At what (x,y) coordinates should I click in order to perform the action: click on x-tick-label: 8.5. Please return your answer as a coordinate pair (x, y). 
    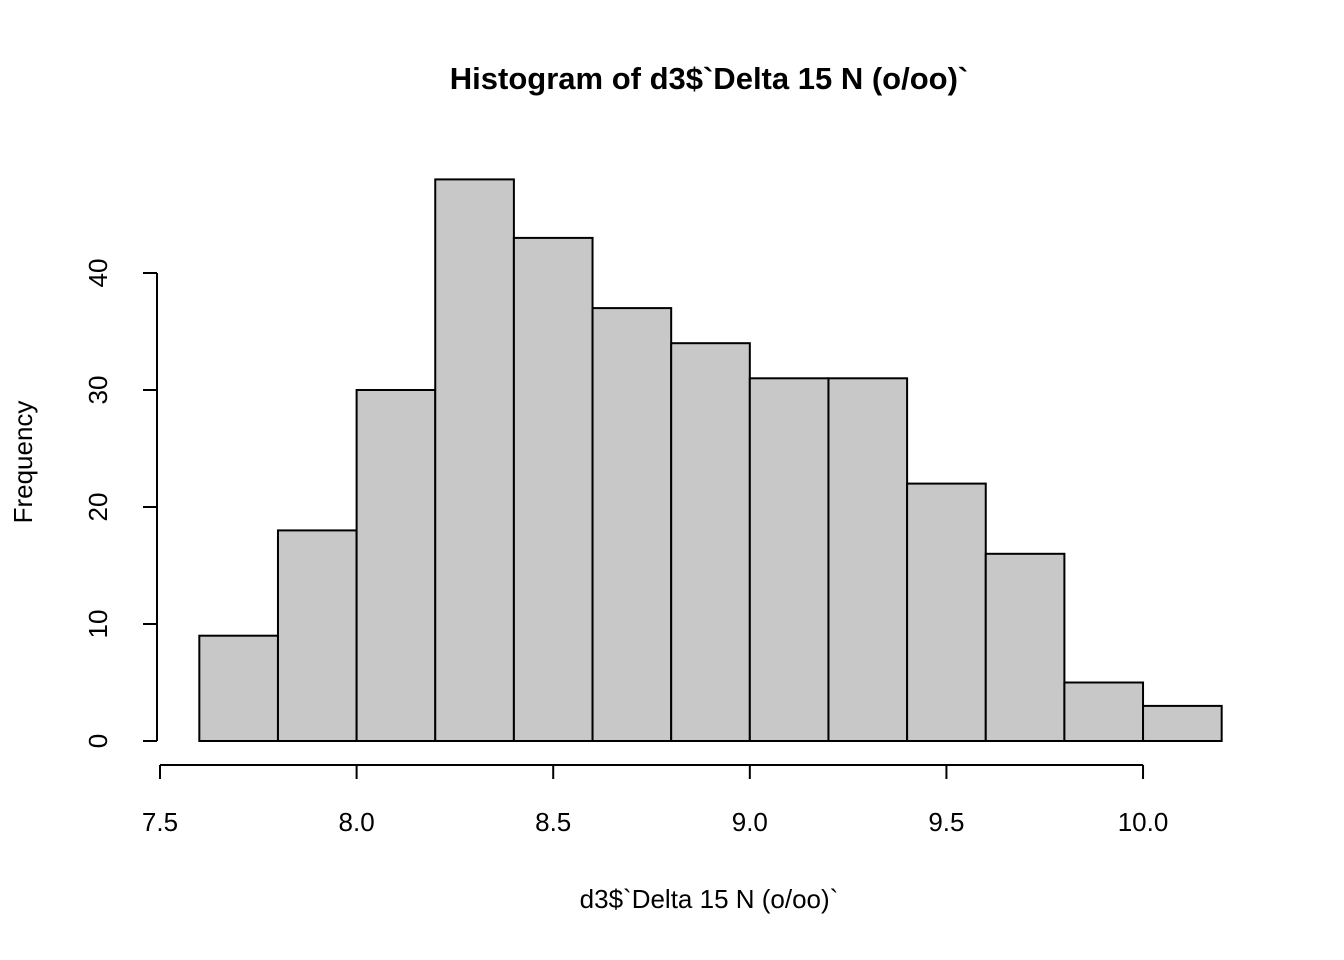
    Looking at the image, I should click on (553, 822).